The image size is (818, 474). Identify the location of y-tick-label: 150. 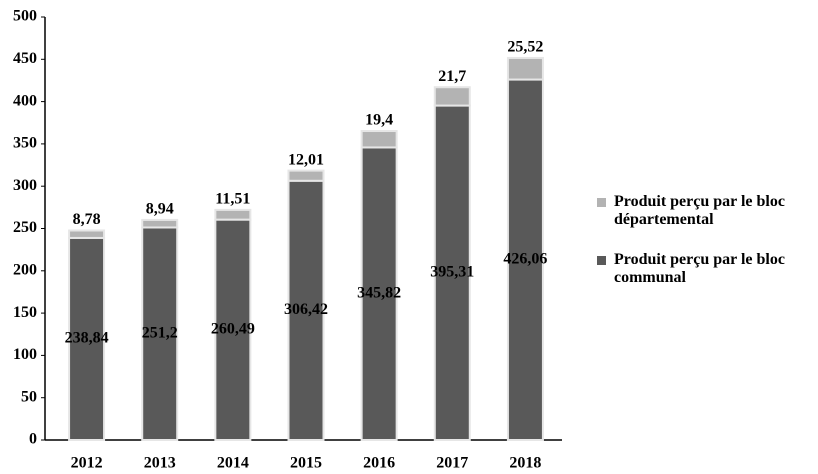
(25, 312).